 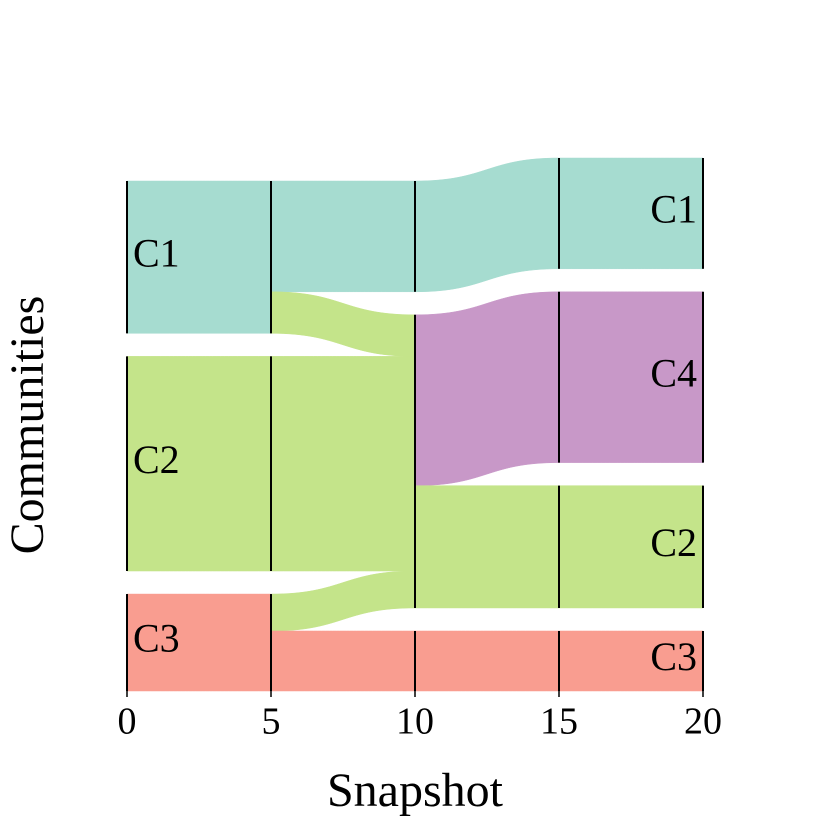 I want to click on x-tick-label: 5, so click(x=271, y=722).